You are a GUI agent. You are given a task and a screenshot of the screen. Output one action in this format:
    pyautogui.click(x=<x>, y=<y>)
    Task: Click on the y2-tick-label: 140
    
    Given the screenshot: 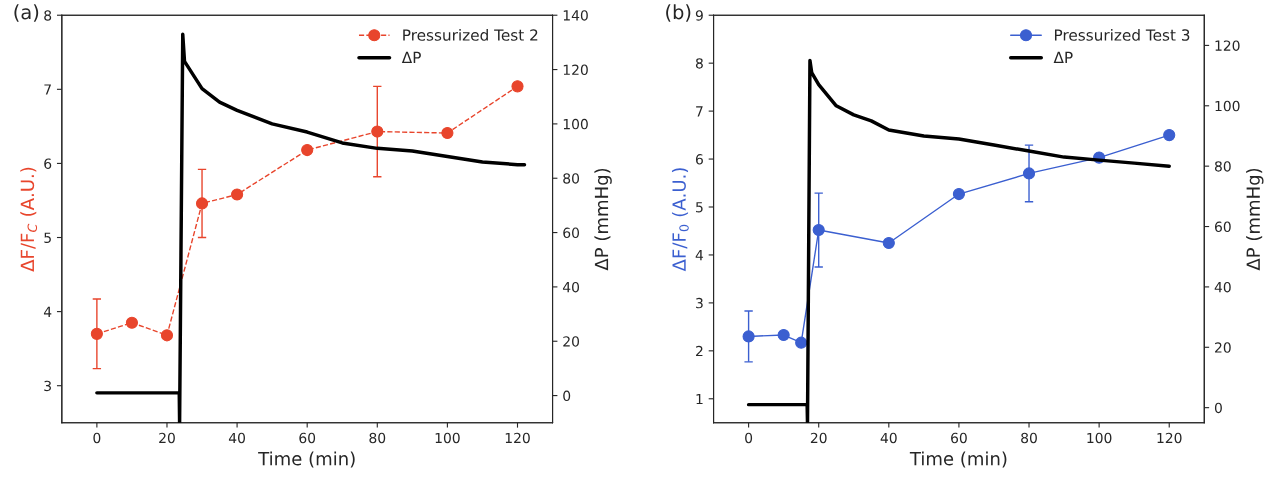 What is the action you would take?
    pyautogui.click(x=575, y=15)
    